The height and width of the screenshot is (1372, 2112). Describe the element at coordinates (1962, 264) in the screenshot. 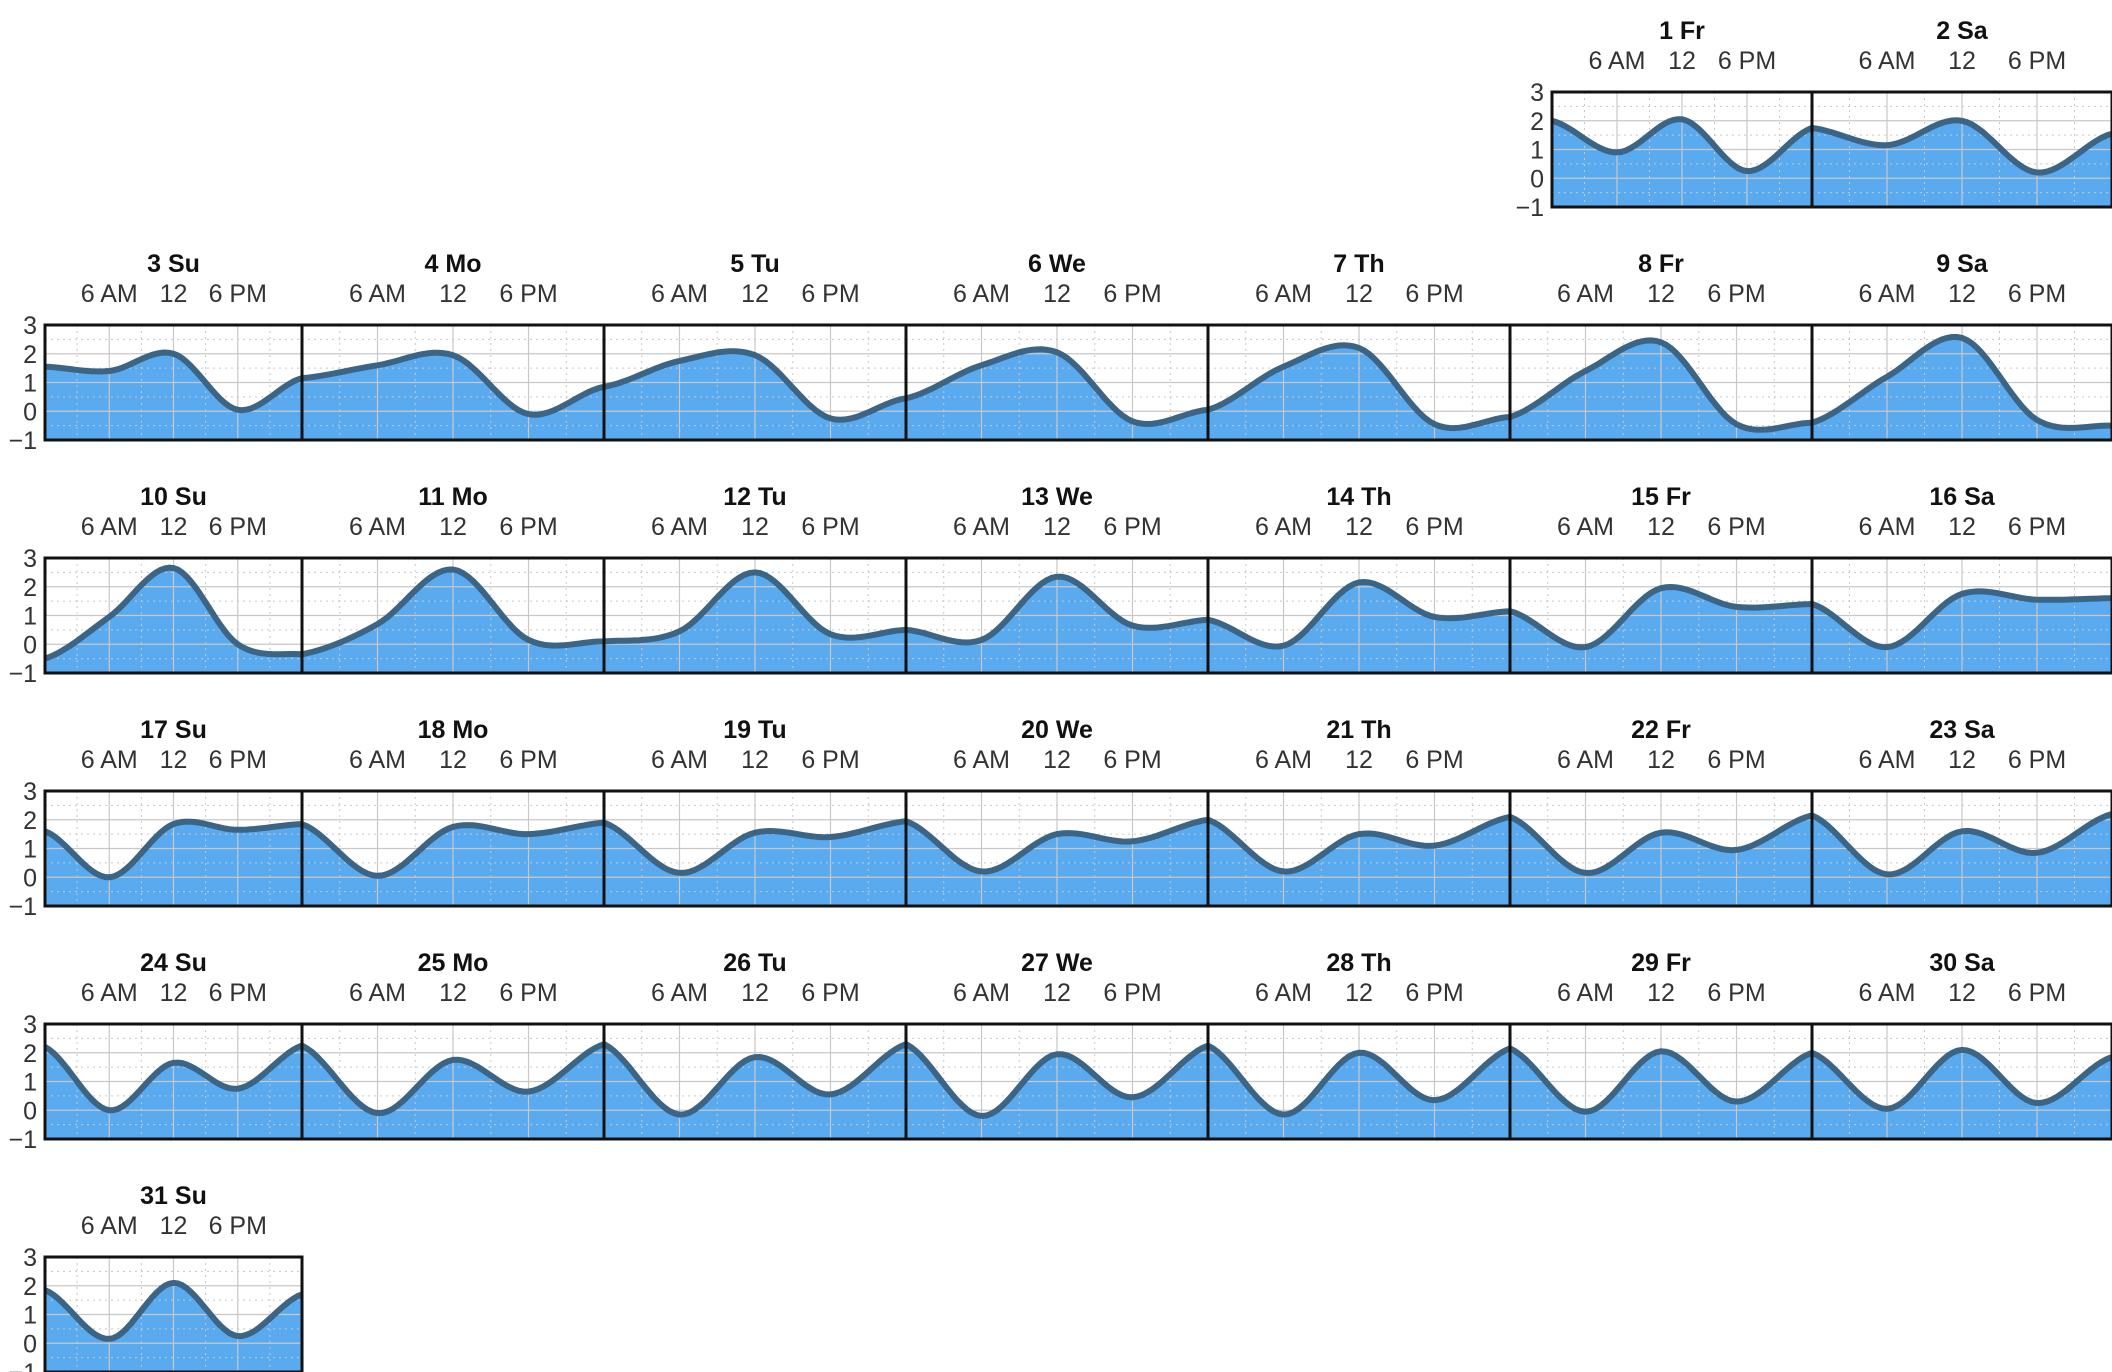

I see `day-title: 9 Sa` at that location.